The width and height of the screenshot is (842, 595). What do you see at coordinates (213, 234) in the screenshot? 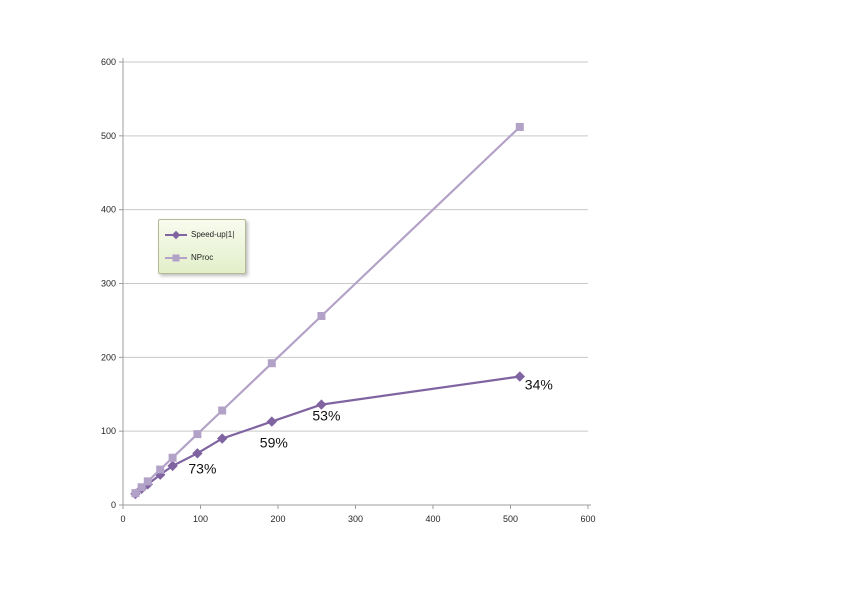
I see `legend-label-speedup: Speed-up|1|` at bounding box center [213, 234].